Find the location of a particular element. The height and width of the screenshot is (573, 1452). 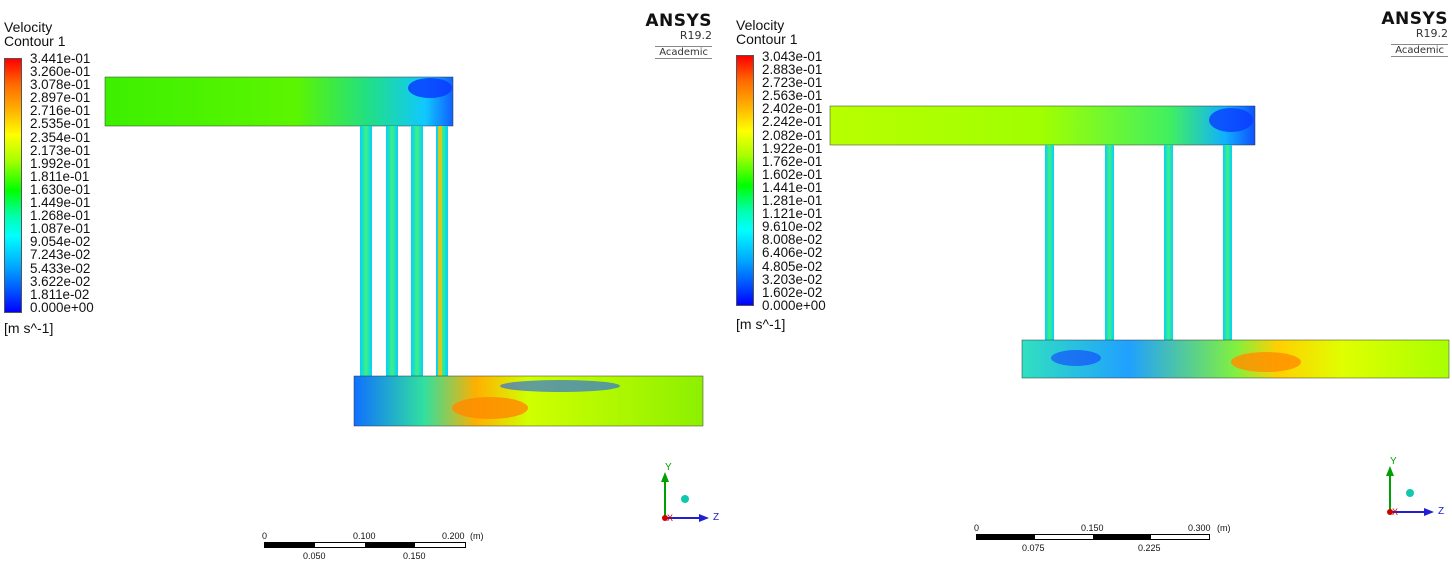

tick-label: 2.563e-01 is located at coordinates (792, 96).